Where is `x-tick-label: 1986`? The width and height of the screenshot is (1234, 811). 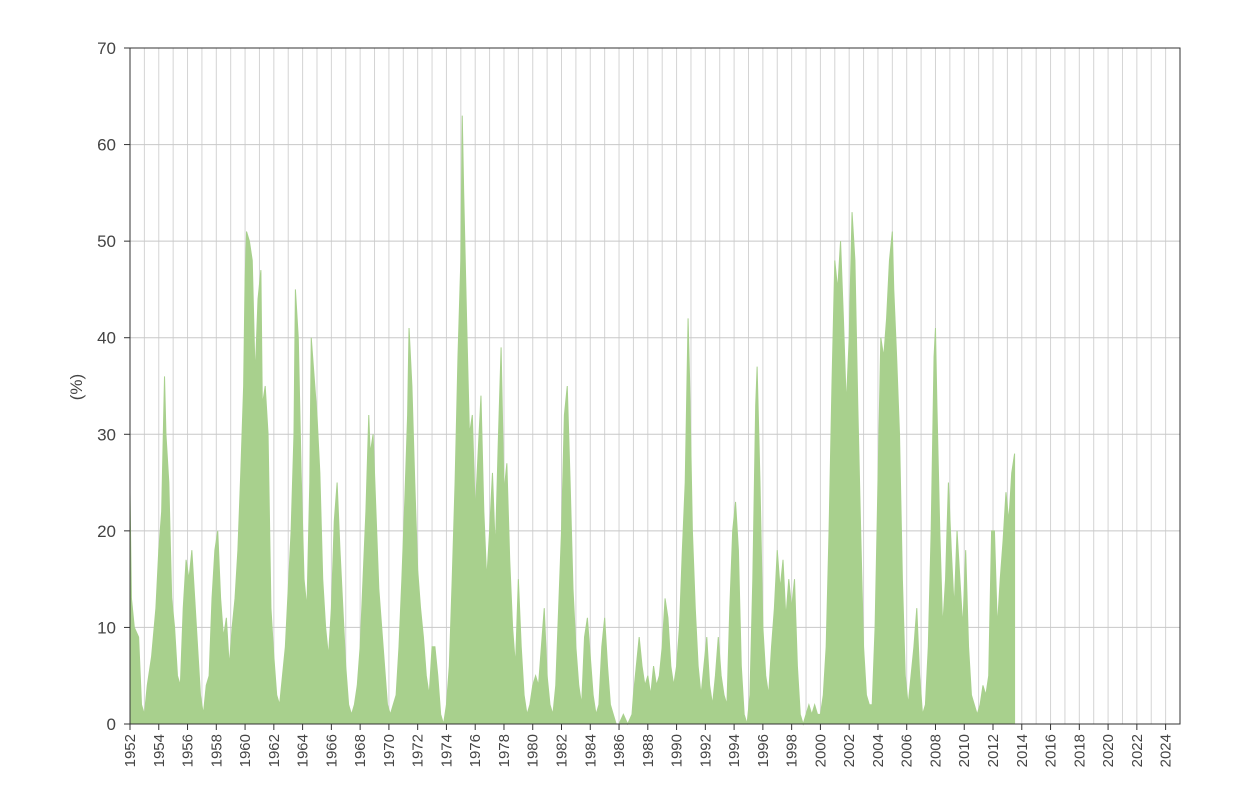 x-tick-label: 1986 is located at coordinates (619, 750).